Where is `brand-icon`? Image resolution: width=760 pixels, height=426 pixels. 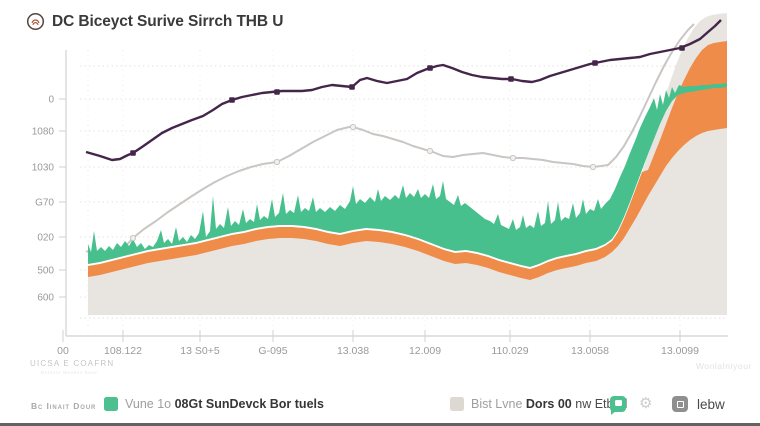
brand-icon is located at coordinates (35, 21).